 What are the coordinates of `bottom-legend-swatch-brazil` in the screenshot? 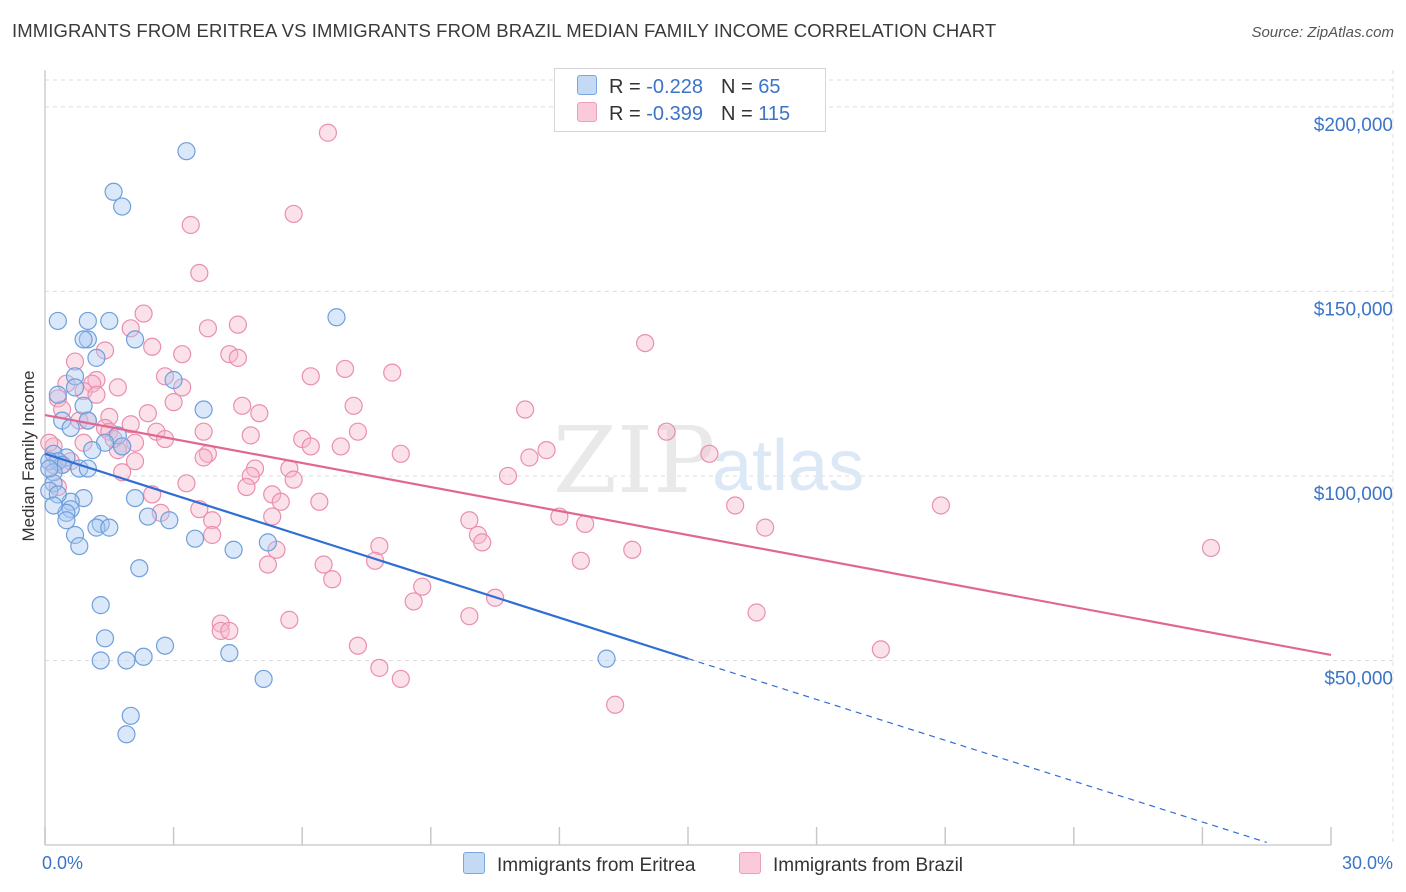 It's located at (750, 863).